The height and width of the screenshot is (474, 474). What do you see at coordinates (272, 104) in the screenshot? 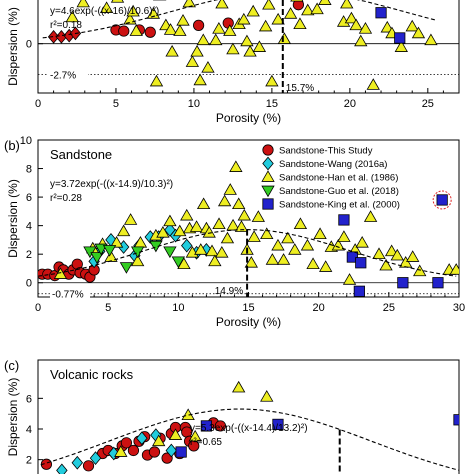
I see `x-tick-label: 15` at bounding box center [272, 104].